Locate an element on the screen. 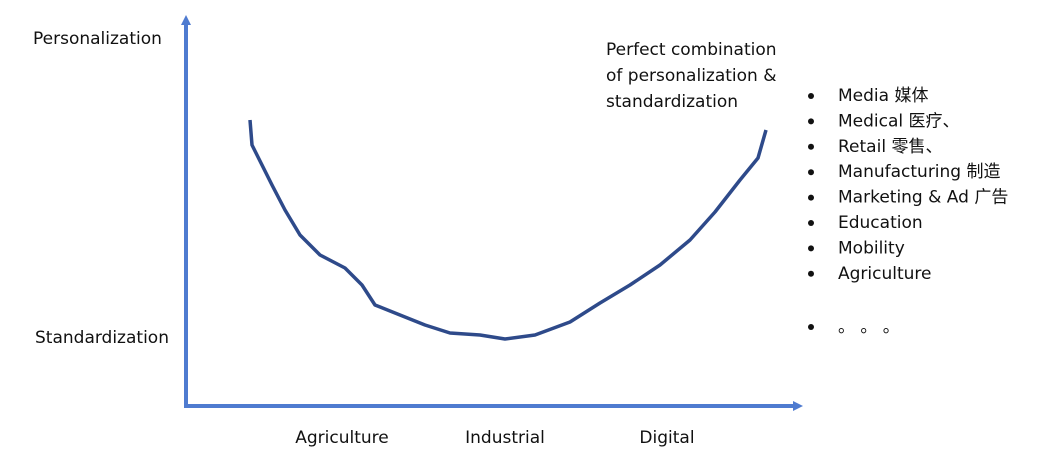 The height and width of the screenshot is (466, 1051). y-top-label: Personalization is located at coordinates (97, 39).